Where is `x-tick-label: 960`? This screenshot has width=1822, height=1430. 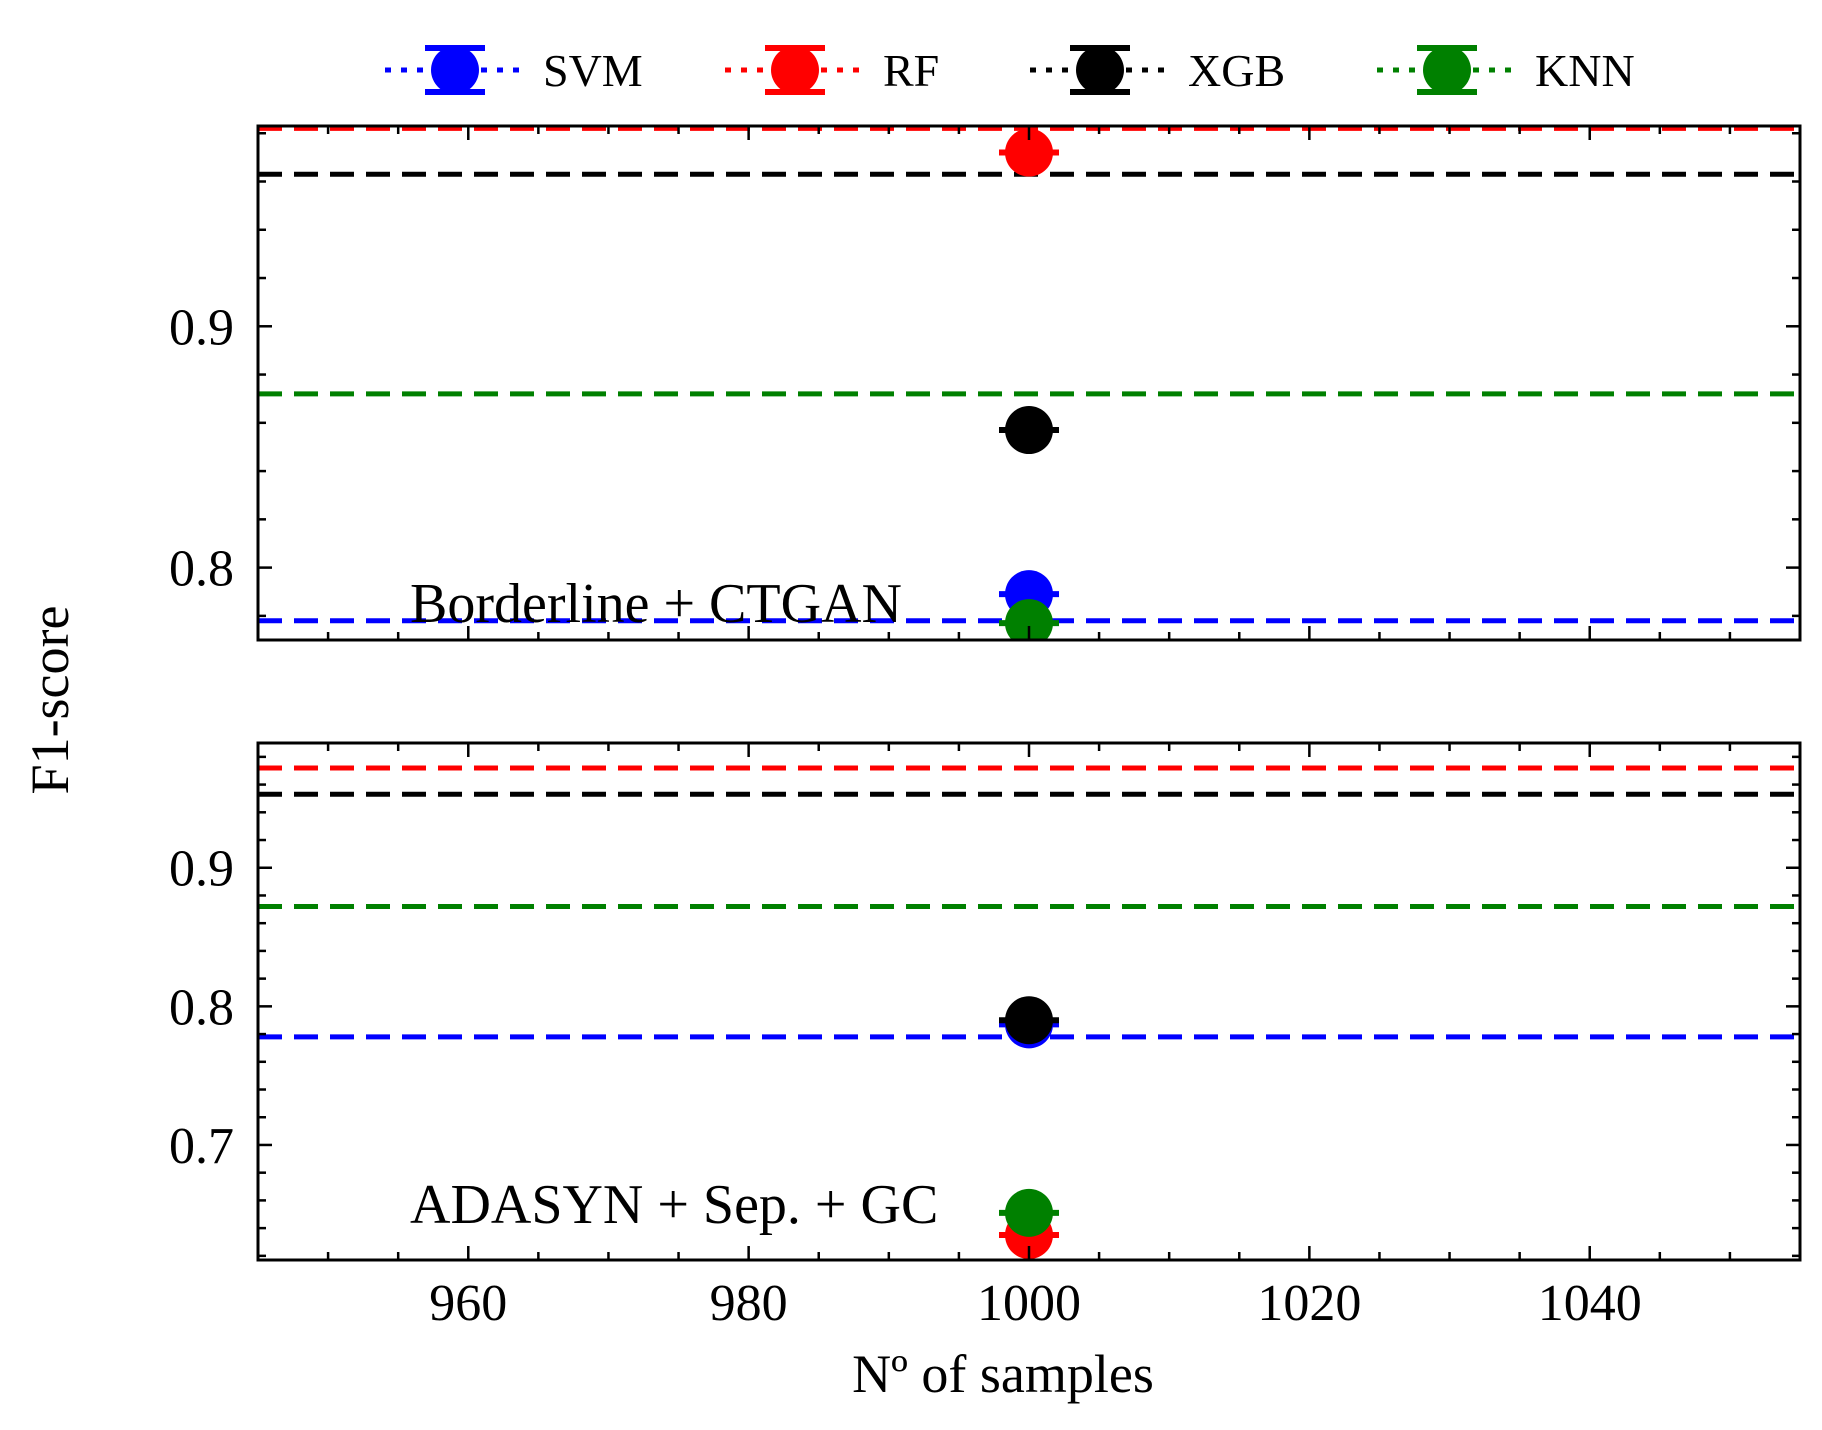
x-tick-label: 960 is located at coordinates (468, 1303).